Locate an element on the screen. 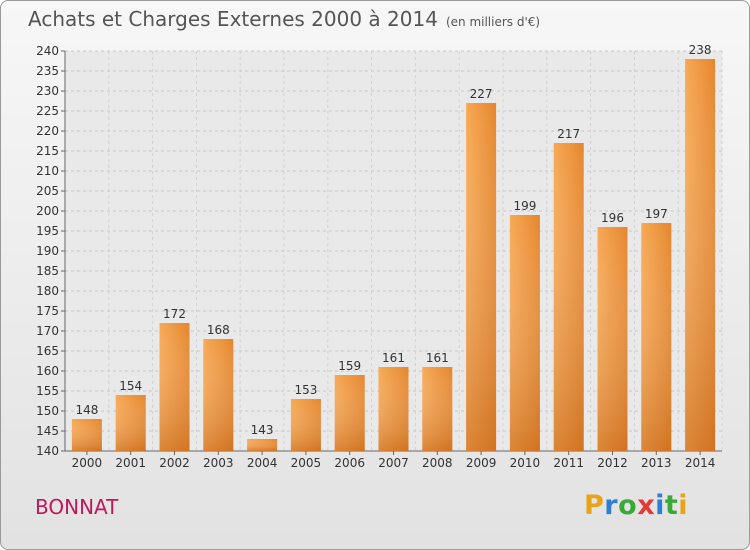  location-name: BONNAT is located at coordinates (77, 507).